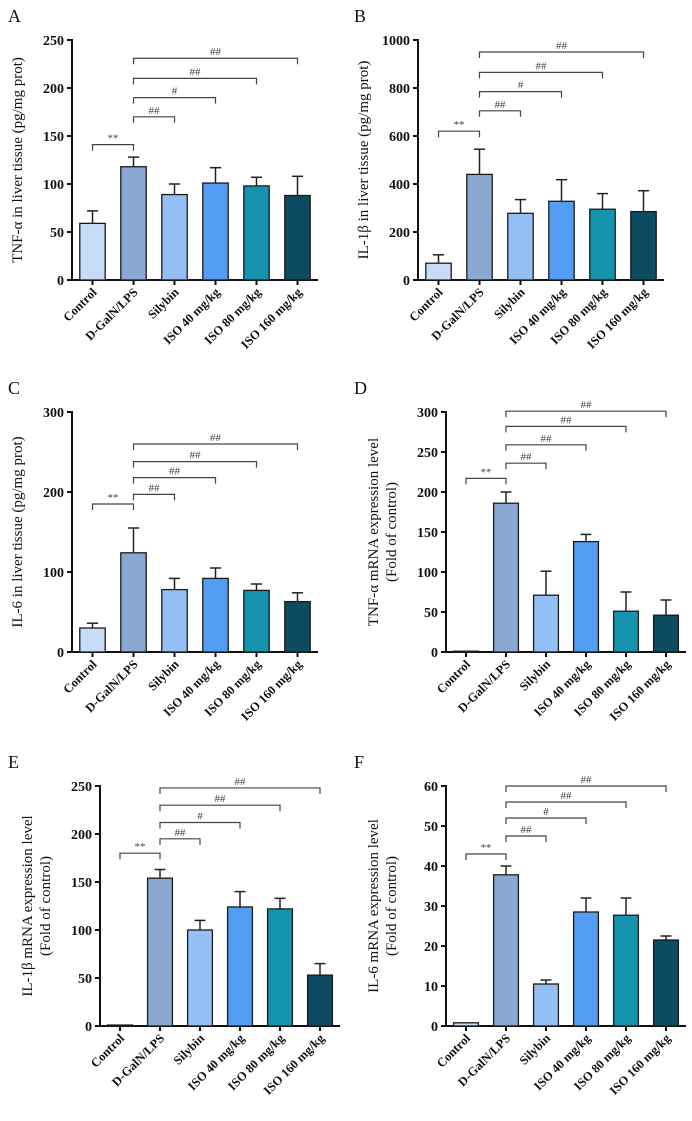 This screenshot has height=1121, width=692. I want to click on y-axis-label: IL-6 mRNA expression level, so click(374, 906).